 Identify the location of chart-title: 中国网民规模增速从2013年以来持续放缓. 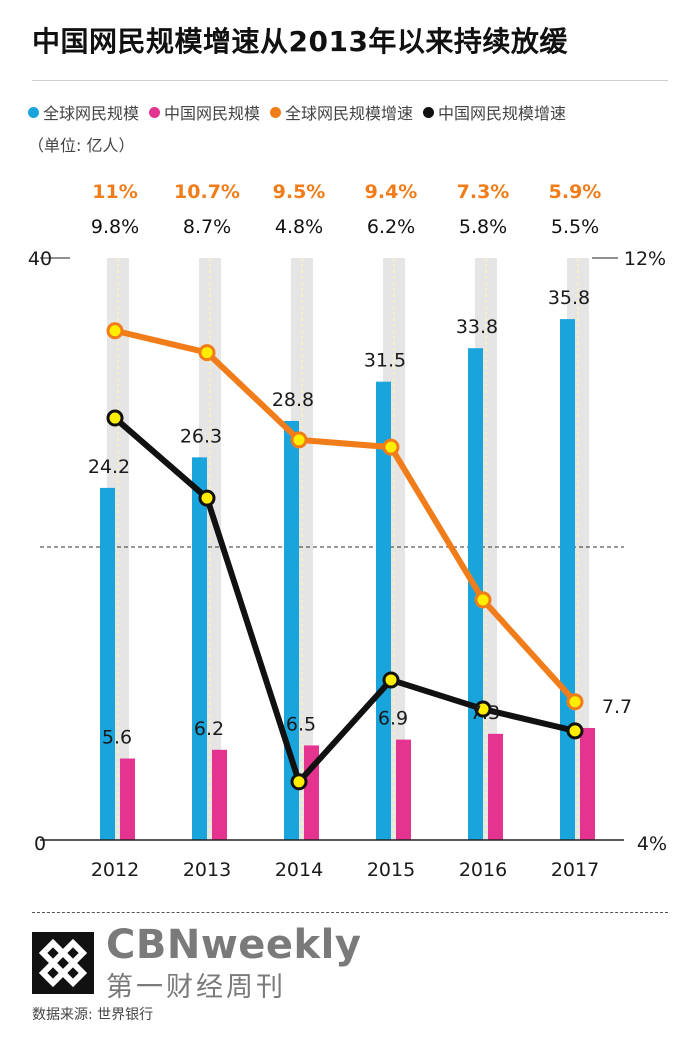
(300, 41).